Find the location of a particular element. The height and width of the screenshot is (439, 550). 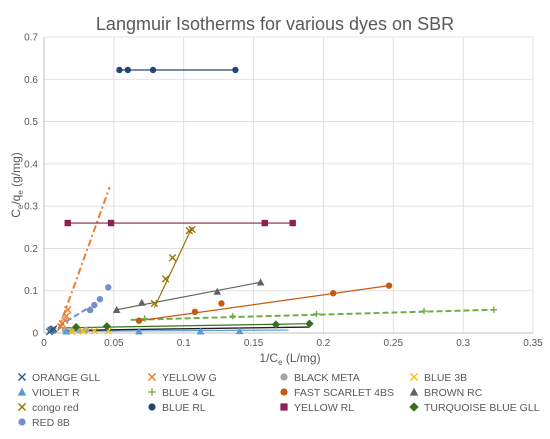

legend-label: YELLOW G is located at coordinates (189, 378).